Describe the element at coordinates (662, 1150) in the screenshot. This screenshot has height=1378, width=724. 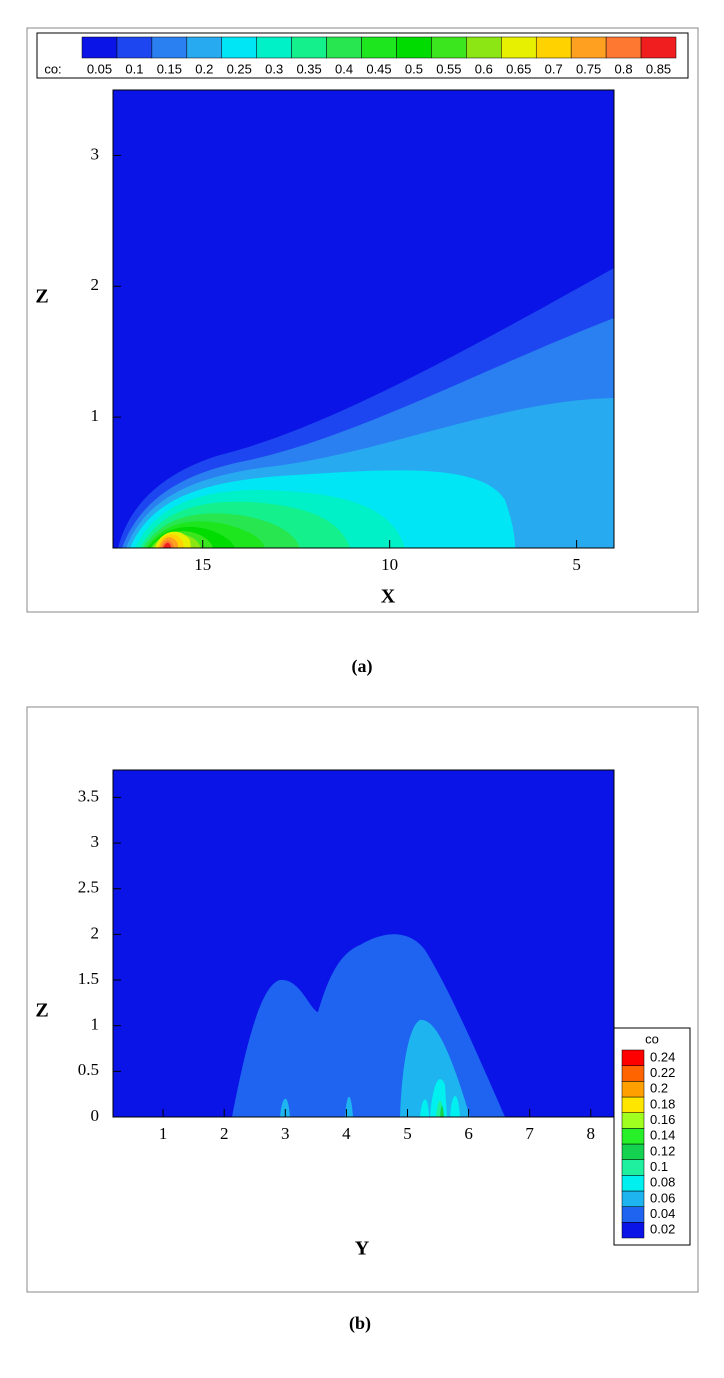
I see `legend-label: 0.12` at that location.